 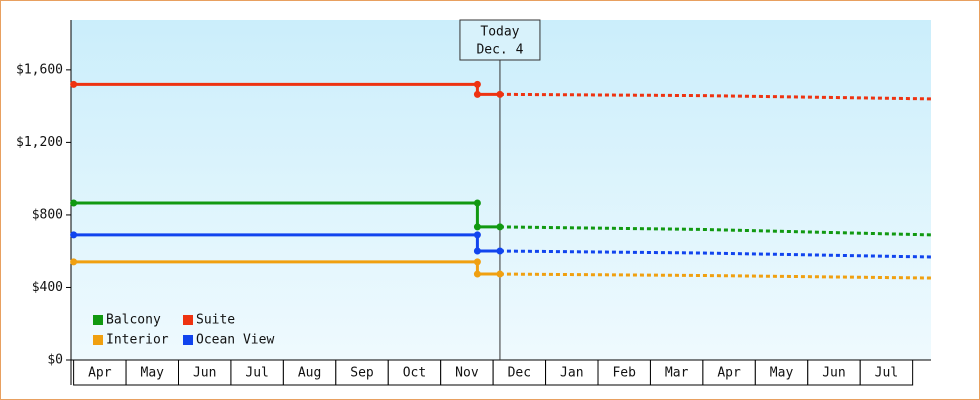 What do you see at coordinates (39, 69) in the screenshot?
I see `y-tick-label: $1,600` at bounding box center [39, 69].